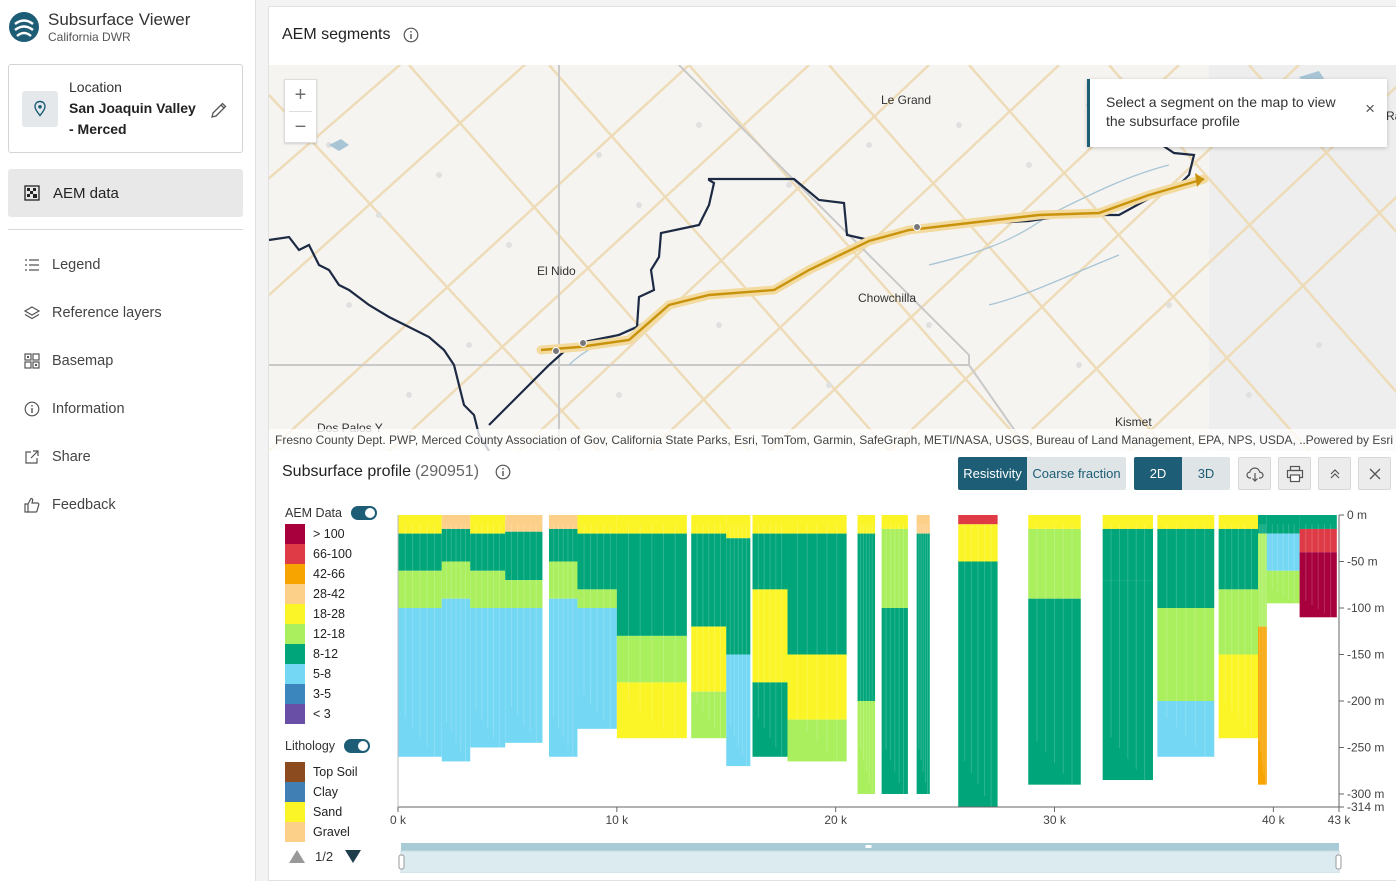 This screenshot has height=881, width=1396. What do you see at coordinates (1158, 473) in the screenshot?
I see `2d-button: 2D` at bounding box center [1158, 473].